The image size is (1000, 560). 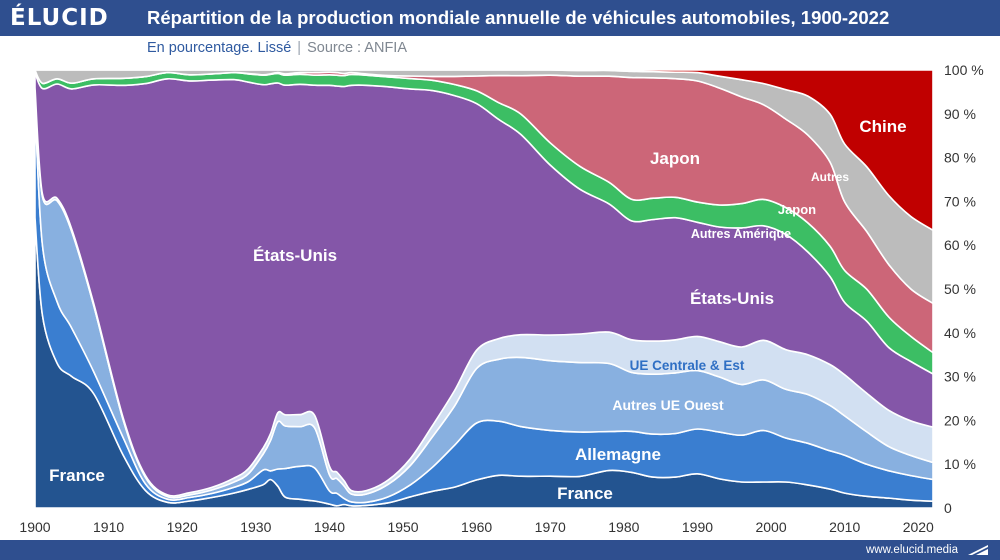 I want to click on y-tick-label: 40 %, so click(x=960, y=333).